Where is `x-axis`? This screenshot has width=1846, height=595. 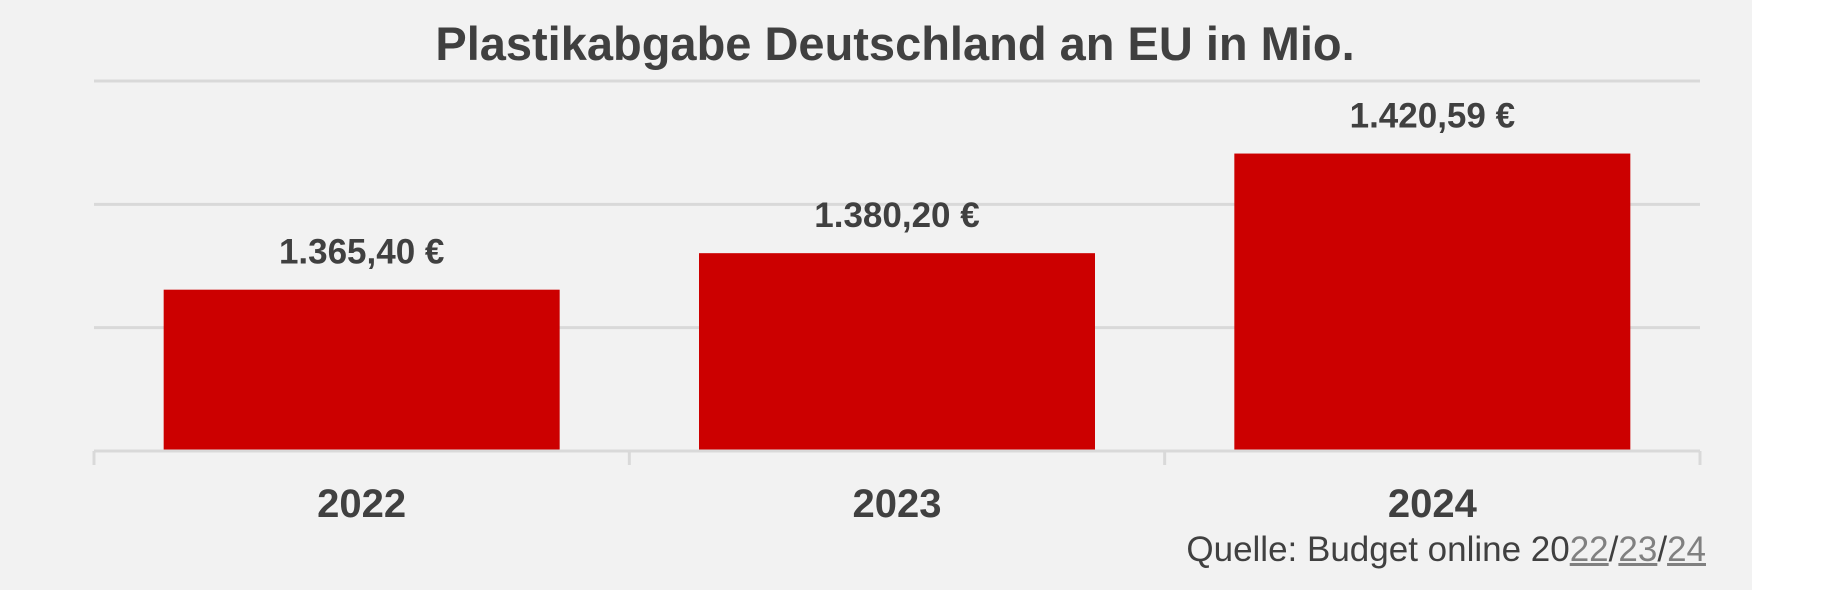
x-axis is located at coordinates (897, 457).